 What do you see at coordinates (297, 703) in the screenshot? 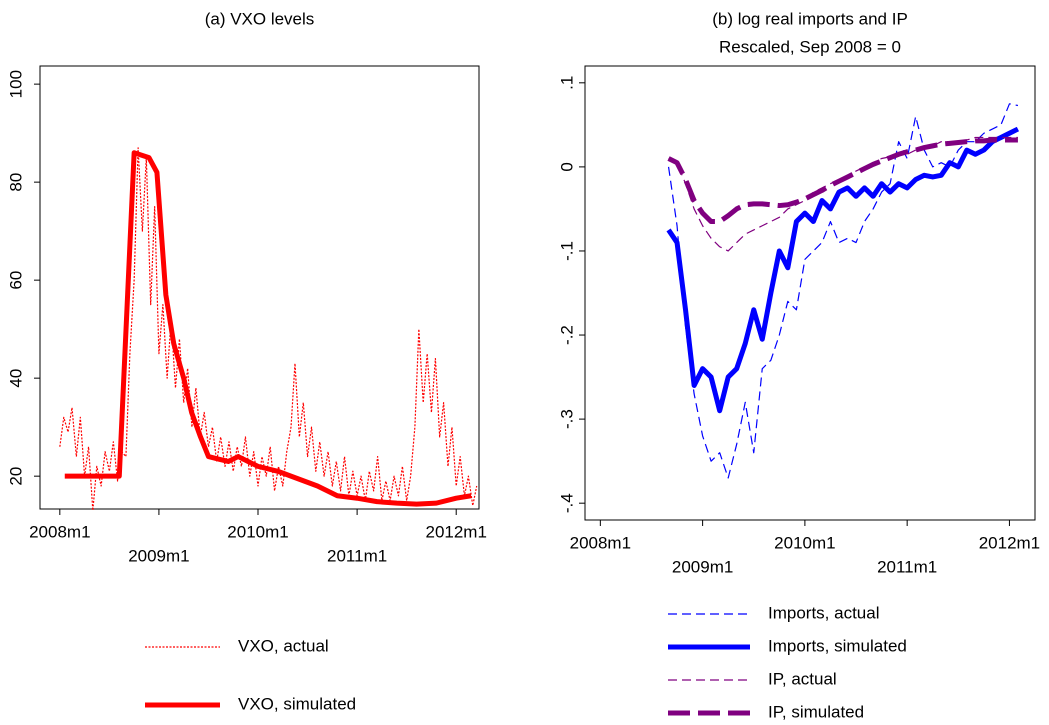
I see `legend-label: VXO, simulated` at bounding box center [297, 703].